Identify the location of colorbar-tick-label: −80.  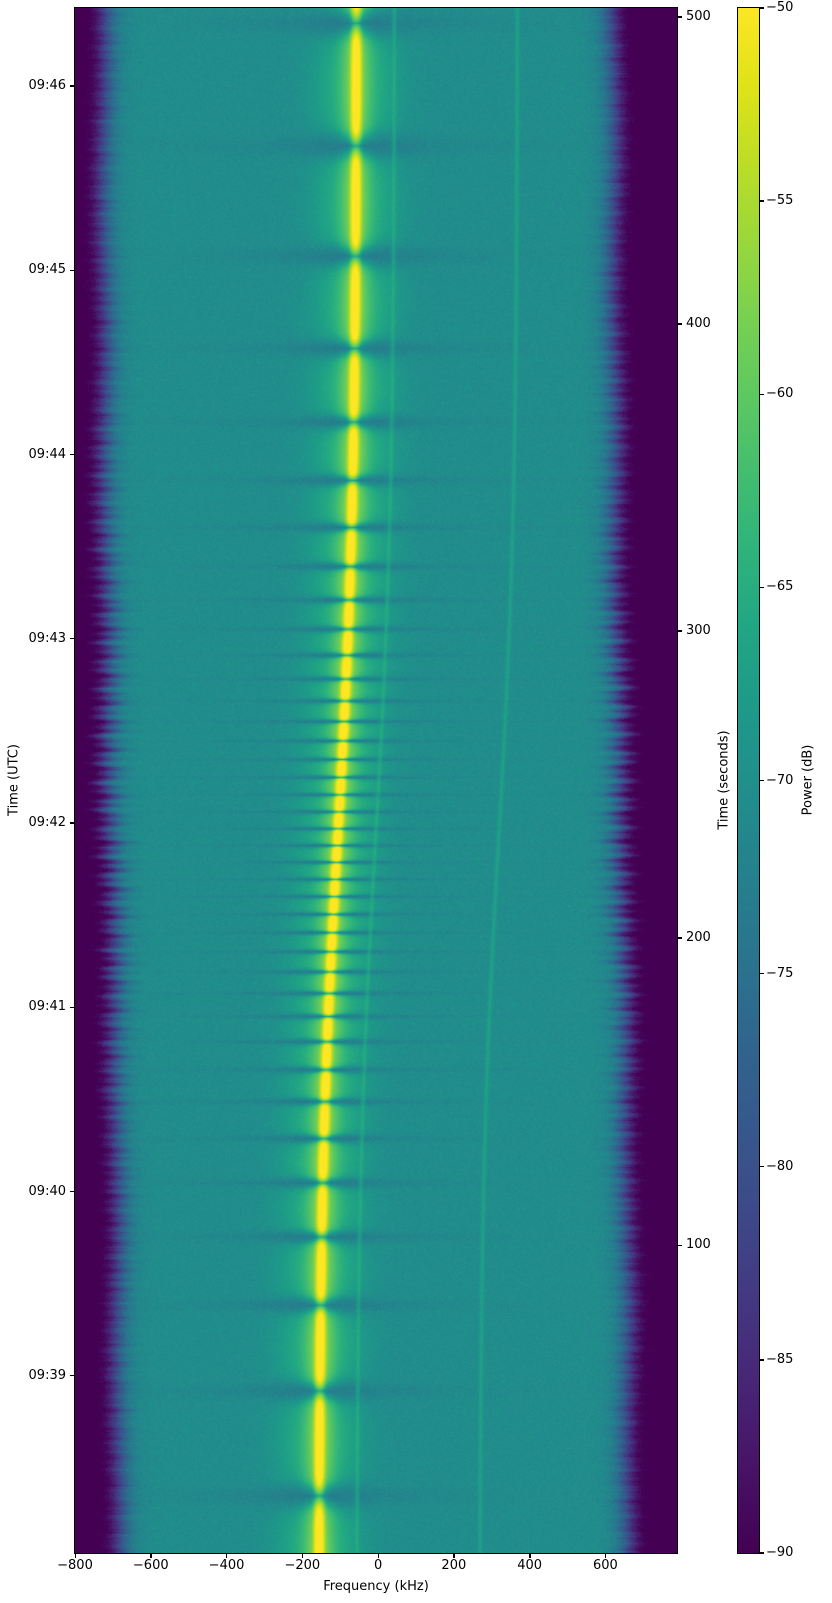
(780, 1166).